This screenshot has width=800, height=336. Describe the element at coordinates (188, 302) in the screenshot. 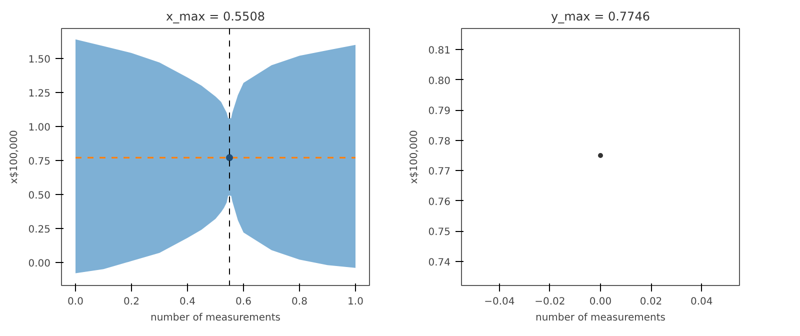

I see `x-tick-label: 0.4` at that location.